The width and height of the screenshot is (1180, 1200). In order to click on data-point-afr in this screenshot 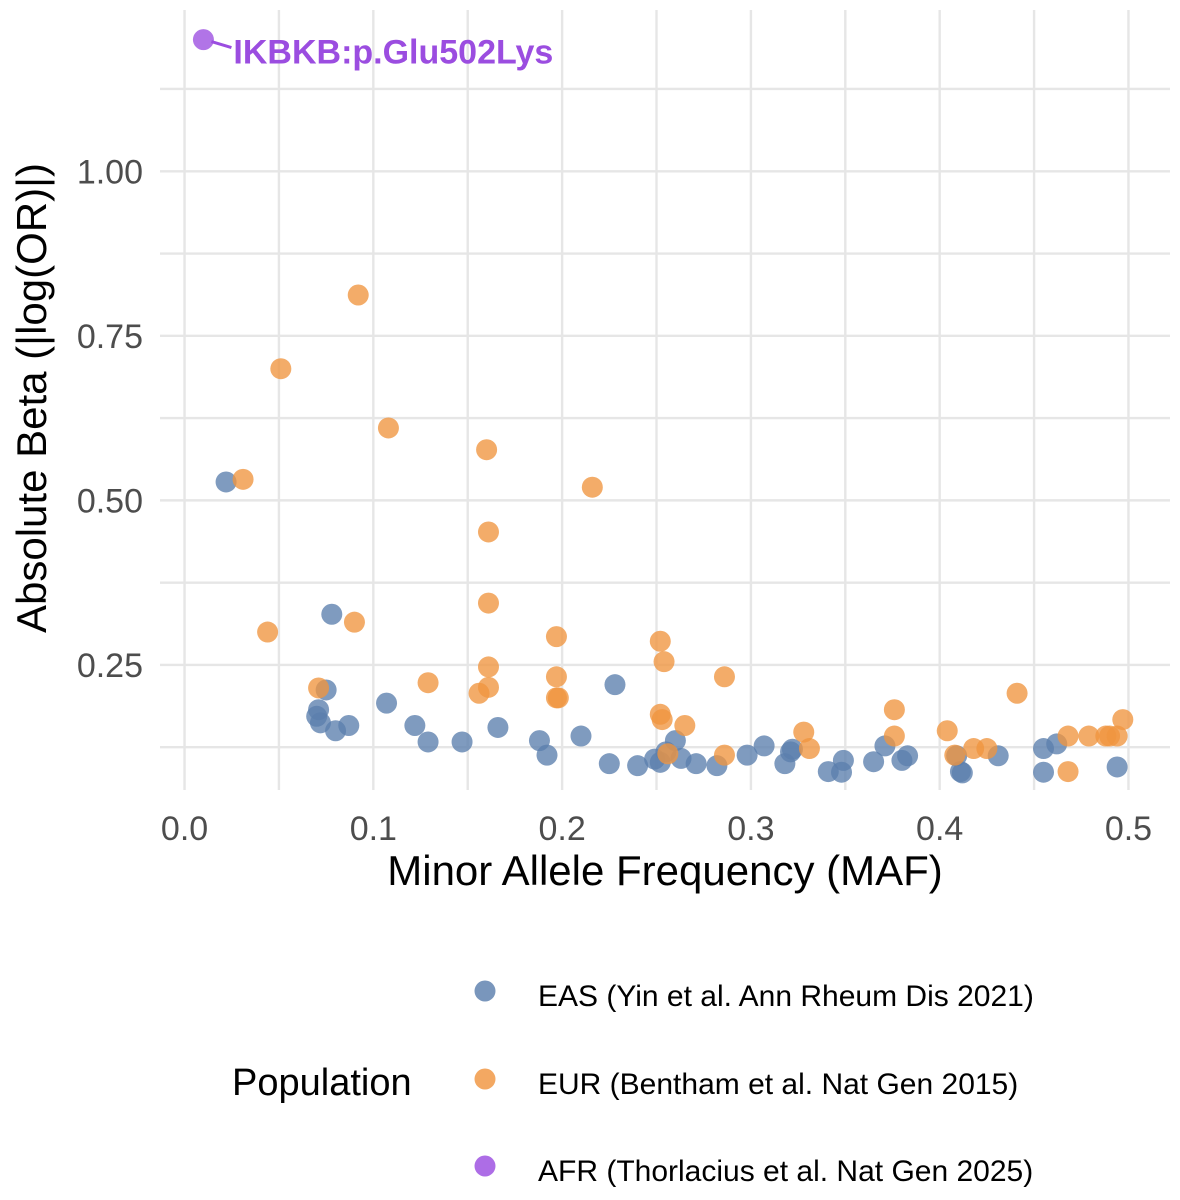, I will do `click(203, 40)`.